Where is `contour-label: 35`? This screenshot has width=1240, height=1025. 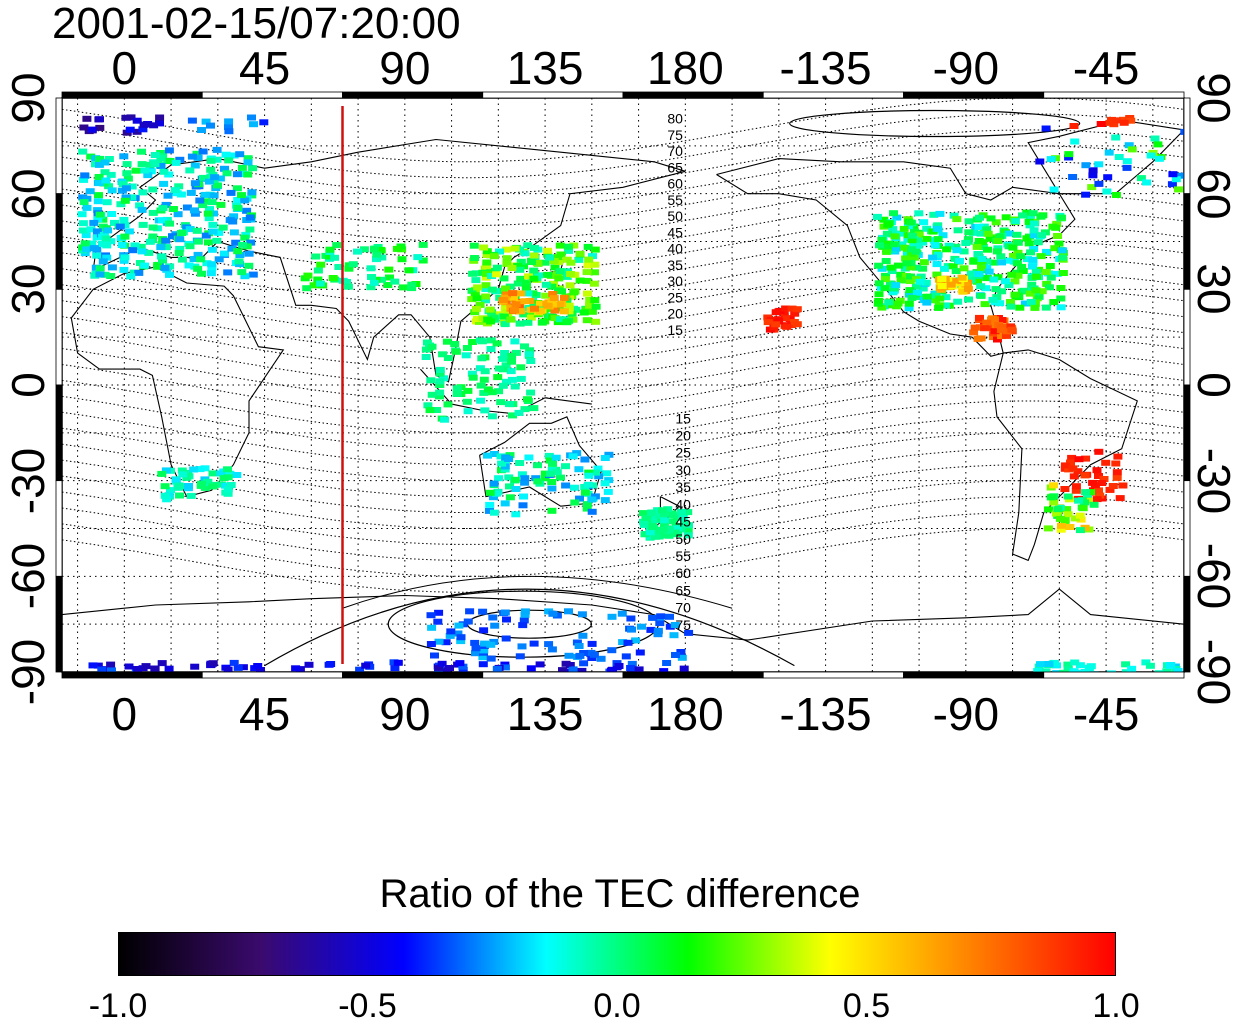
contour-label: 35 is located at coordinates (683, 487).